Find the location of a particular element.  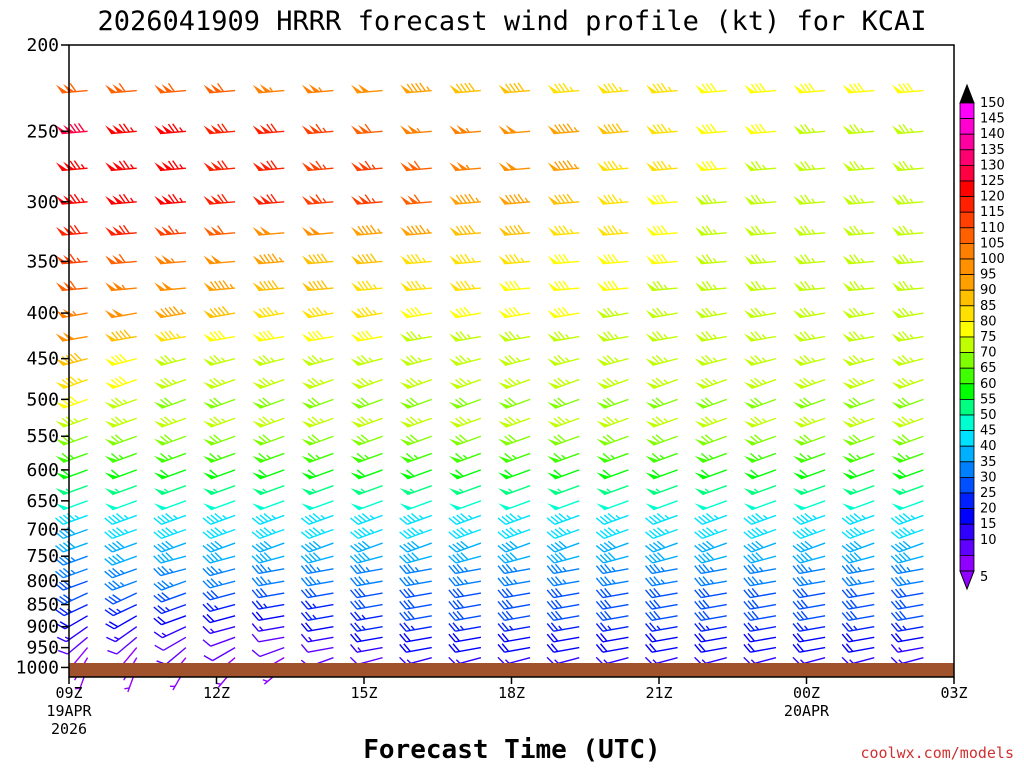

colorbar-label: 15 is located at coordinates (988, 524).